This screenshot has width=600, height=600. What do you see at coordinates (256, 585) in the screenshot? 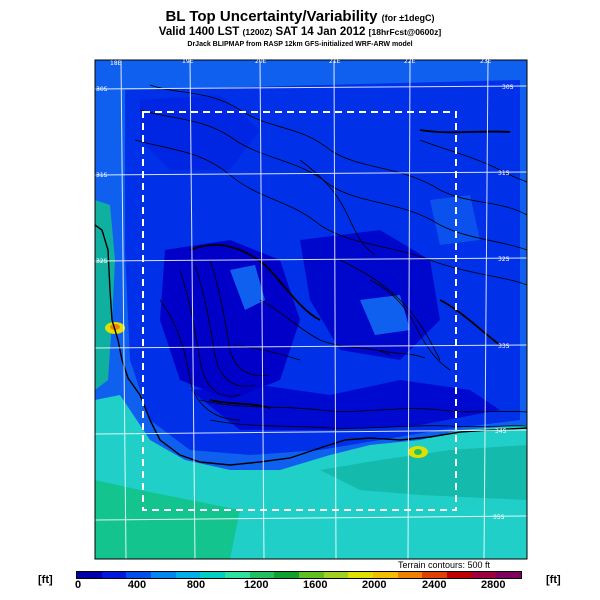
I see `colorbar-tick-1200: 1200` at bounding box center [256, 585].